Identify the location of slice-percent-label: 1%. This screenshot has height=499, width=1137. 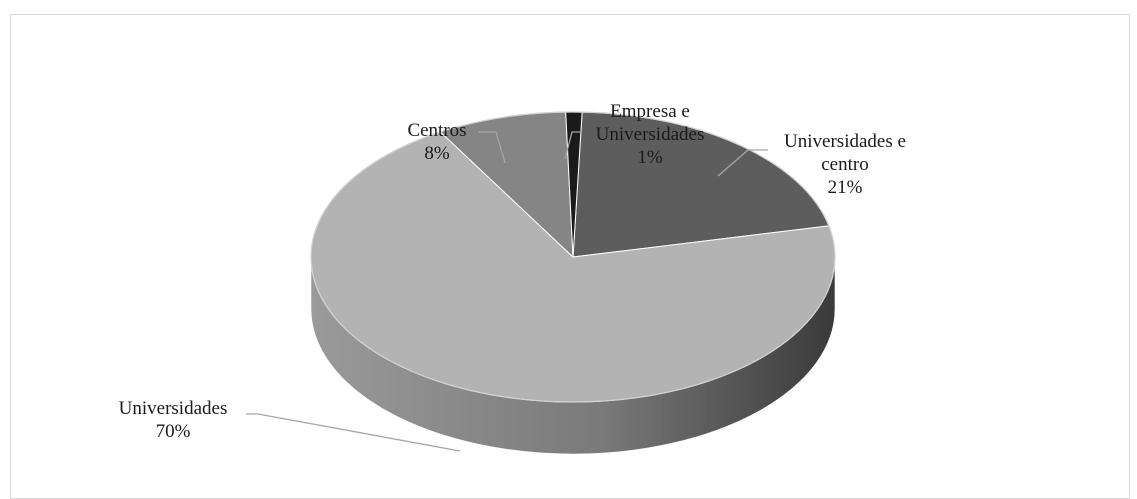
(650, 157).